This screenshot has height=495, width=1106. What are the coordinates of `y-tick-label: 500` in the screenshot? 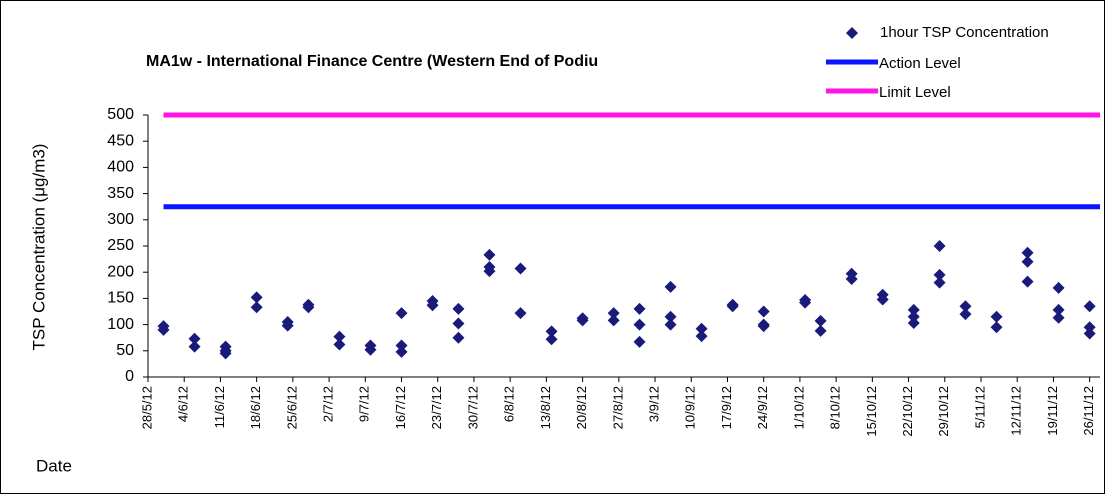 It's located at (120, 114).